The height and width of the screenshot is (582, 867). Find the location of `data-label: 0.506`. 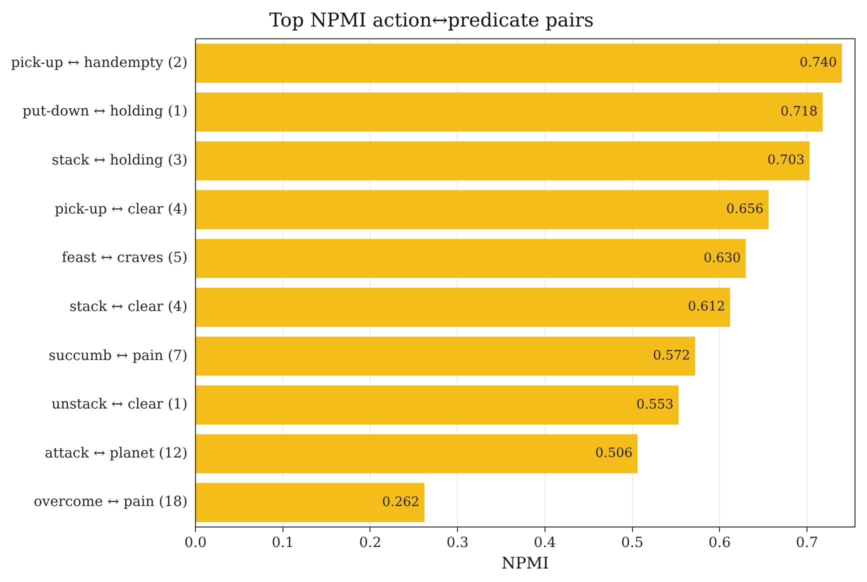

data-label: 0.506 is located at coordinates (614, 454).